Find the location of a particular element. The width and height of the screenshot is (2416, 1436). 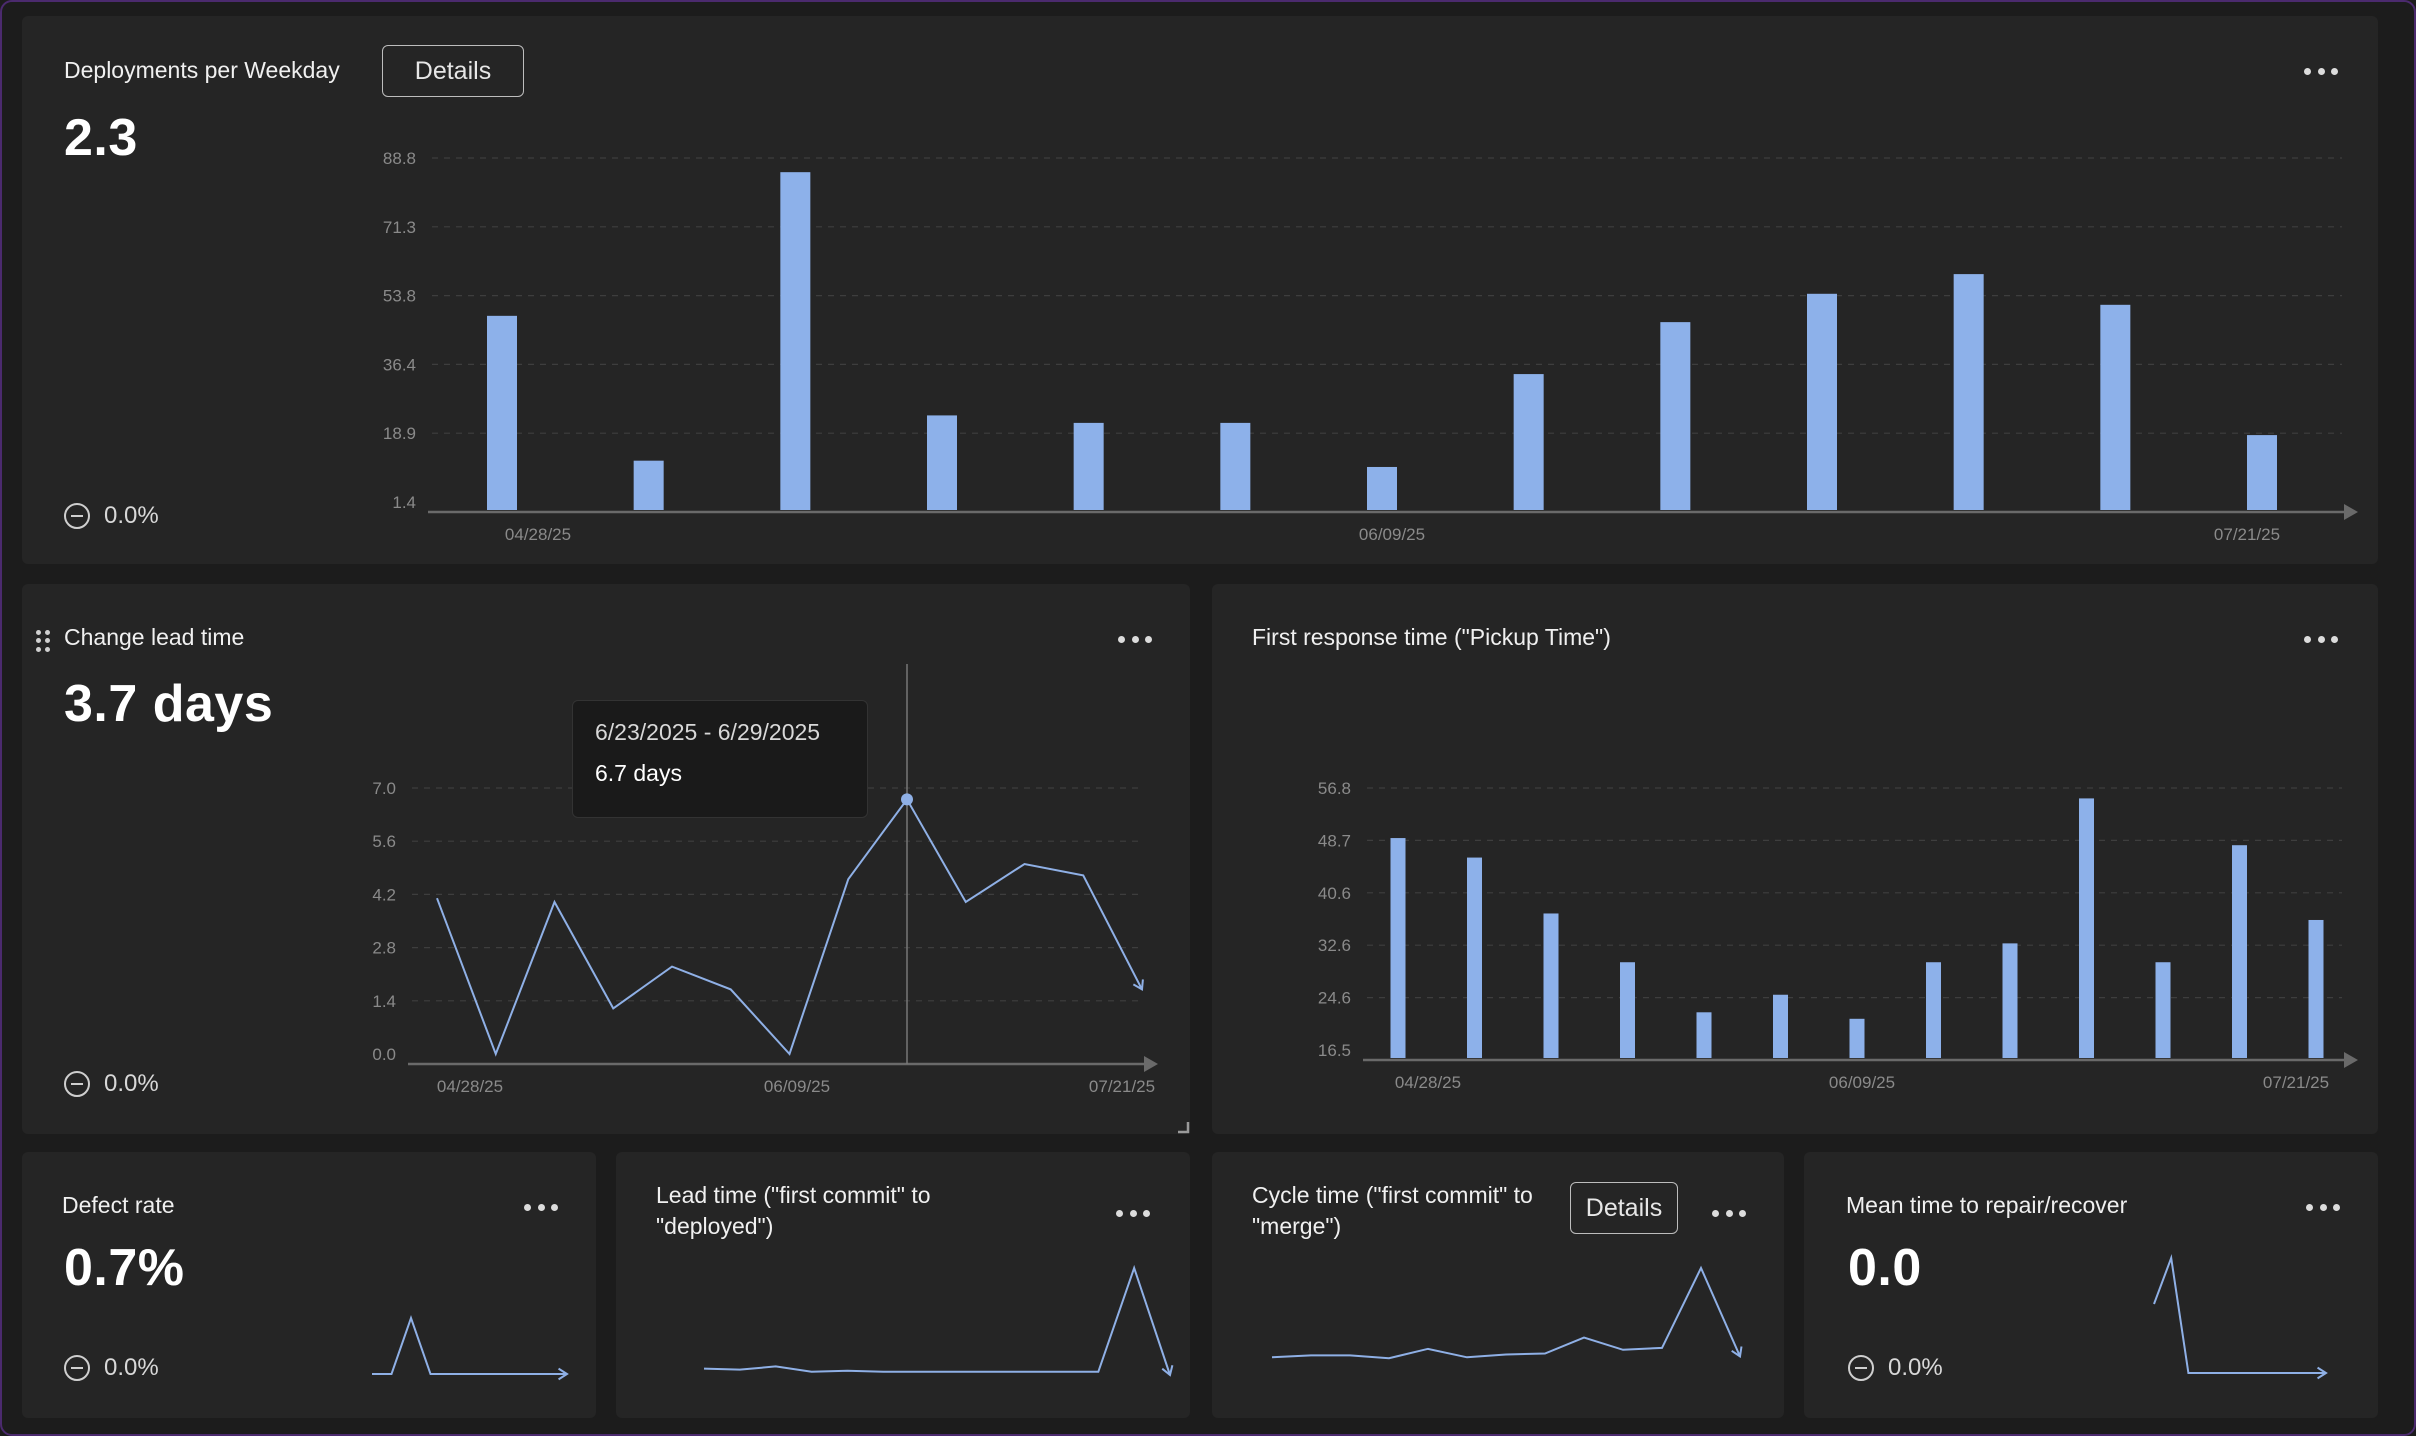

deployments-title: Deployments per Weekday is located at coordinates (202, 70).